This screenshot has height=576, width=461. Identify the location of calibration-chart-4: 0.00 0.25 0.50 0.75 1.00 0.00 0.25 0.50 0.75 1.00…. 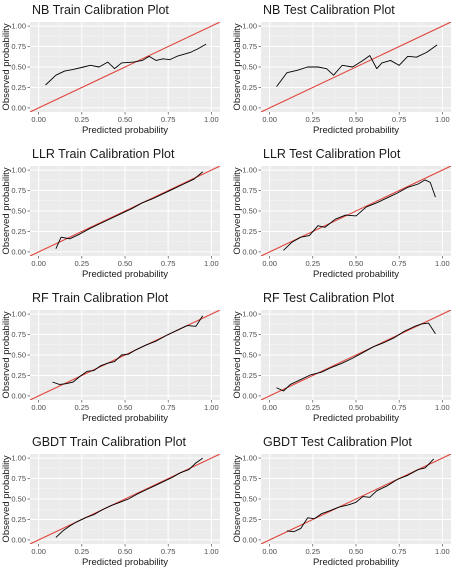
(341, 213).